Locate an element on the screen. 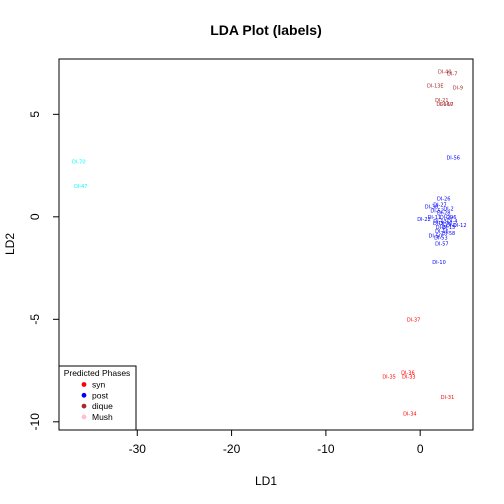  point-label: DI-3 is located at coordinates (438, 224).